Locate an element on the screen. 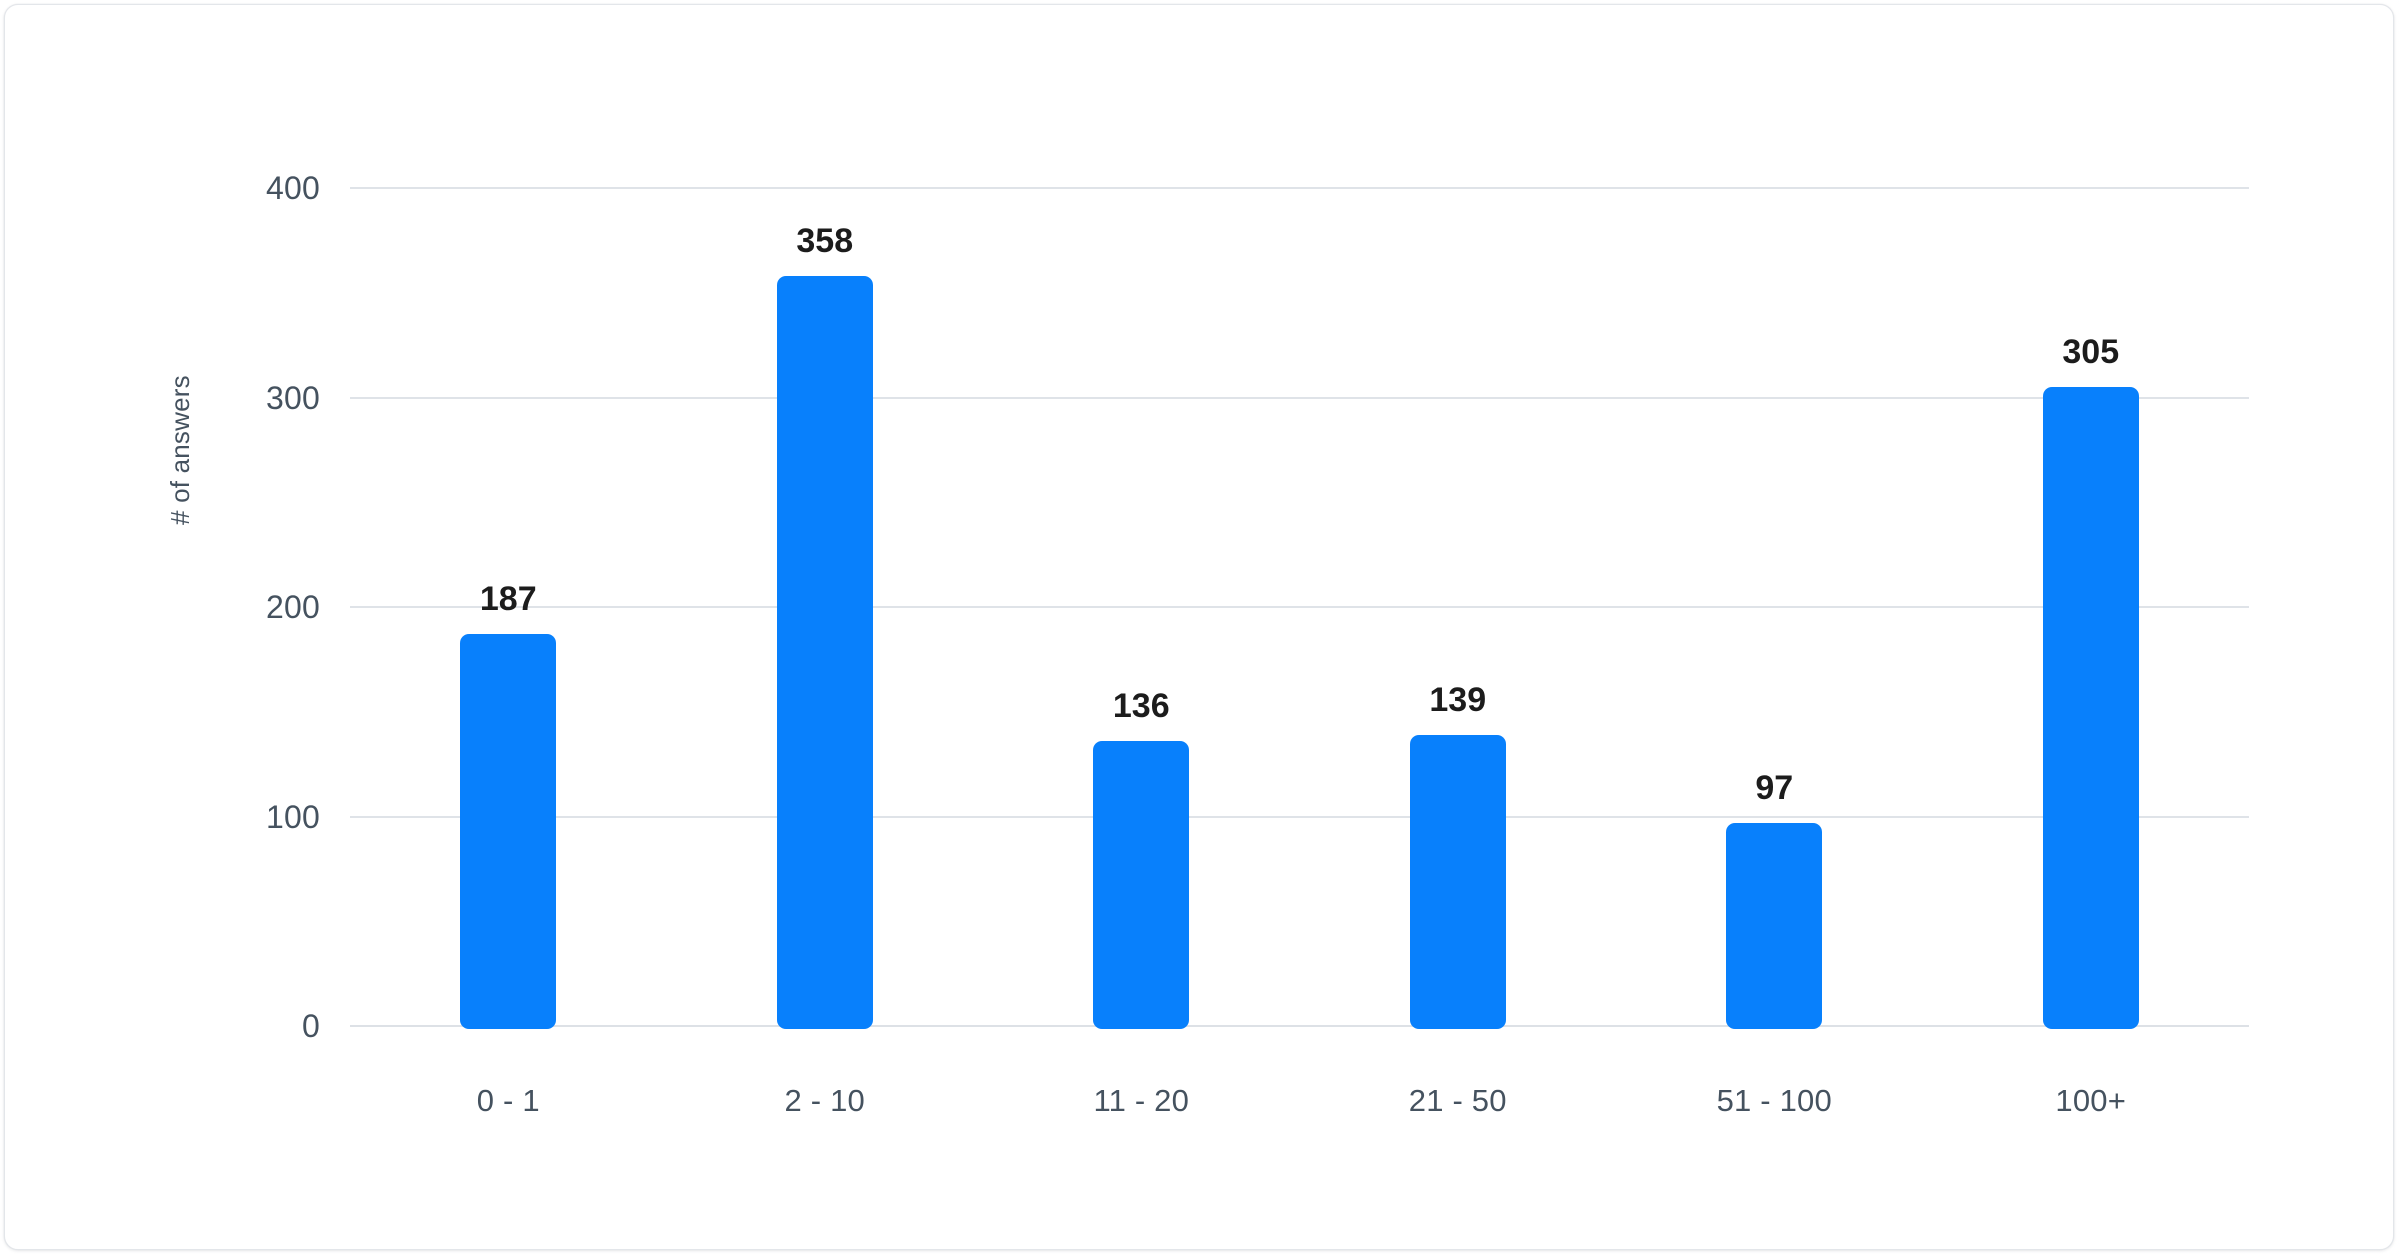 The width and height of the screenshot is (2400, 1256). x-tick-label: 0 - 1 is located at coordinates (508, 1100).